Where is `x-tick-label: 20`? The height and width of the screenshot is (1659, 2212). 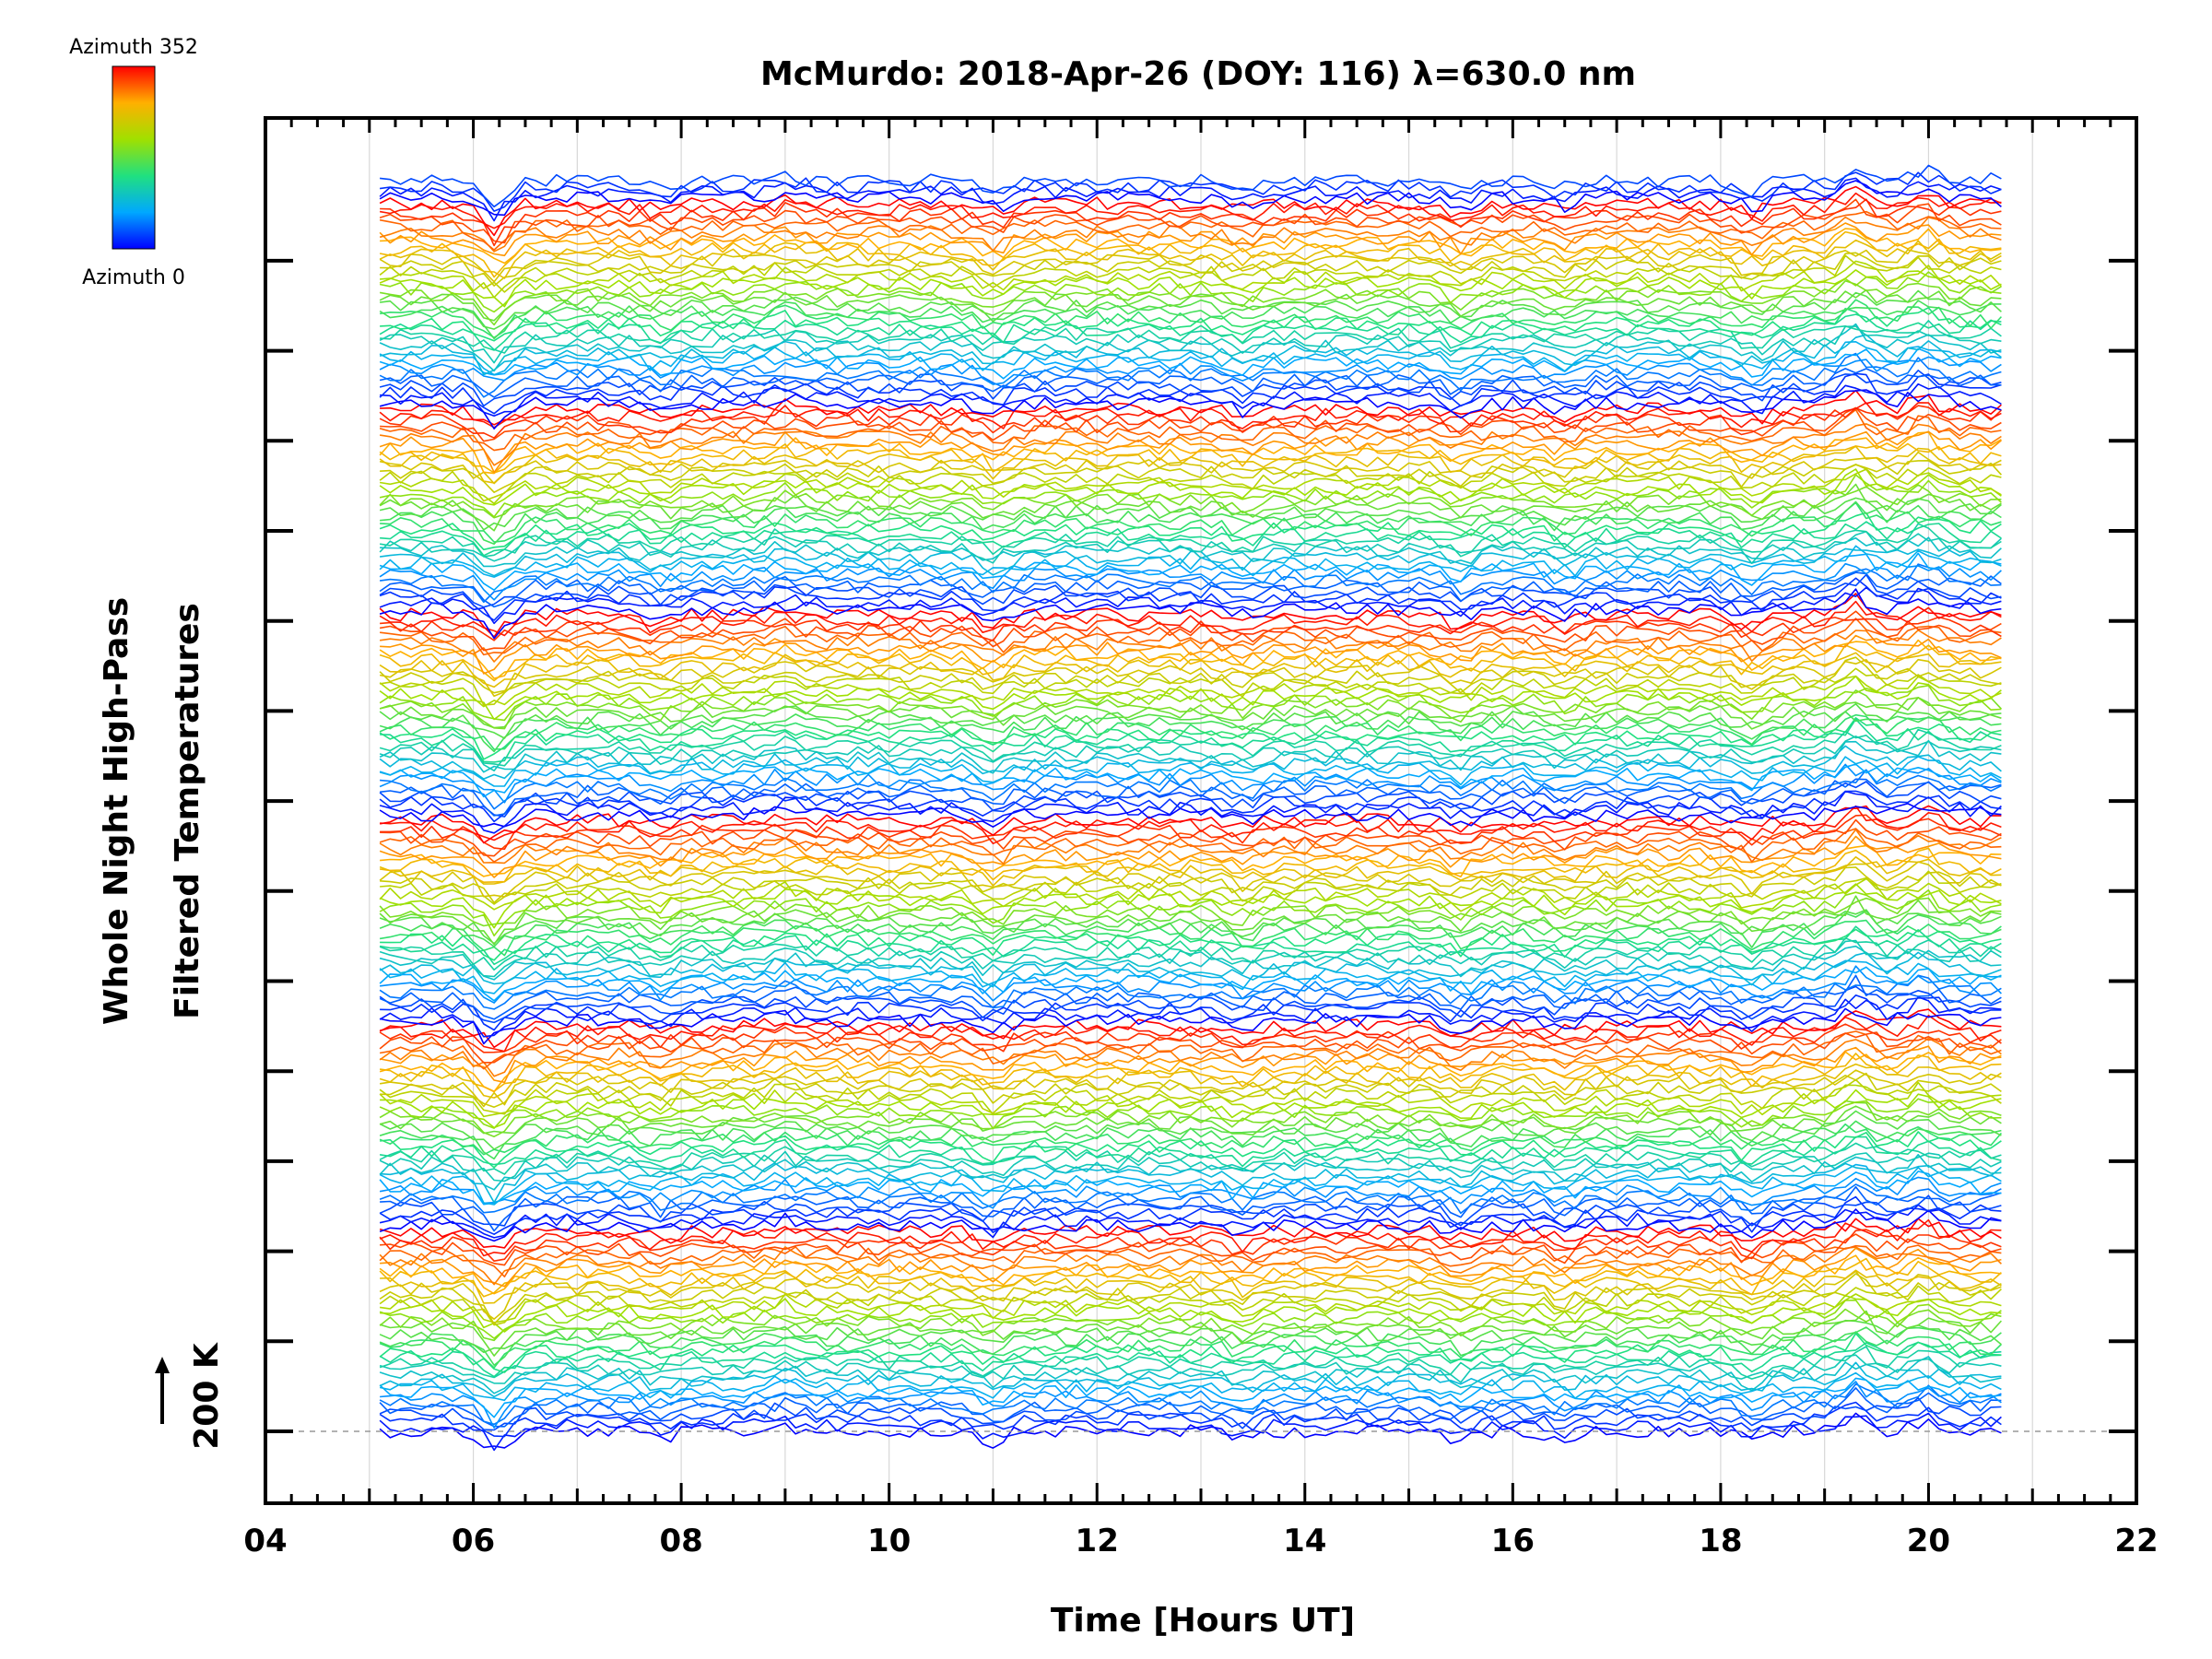
x-tick-label: 20 is located at coordinates (1928, 1541).